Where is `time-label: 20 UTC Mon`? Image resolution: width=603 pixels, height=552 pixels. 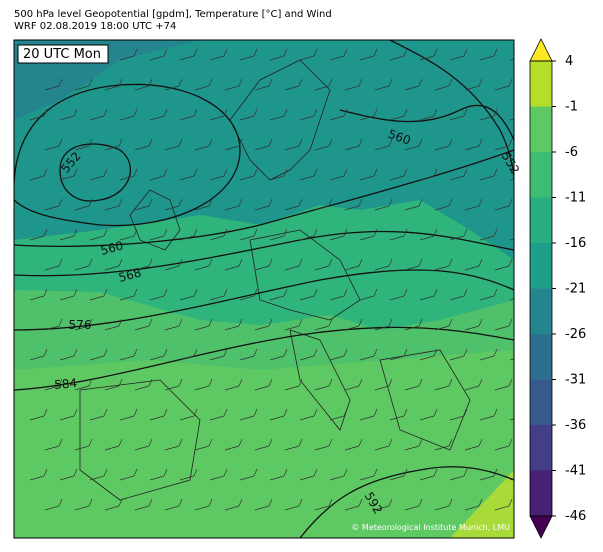
time-label: 20 UTC Mon is located at coordinates (62, 54).